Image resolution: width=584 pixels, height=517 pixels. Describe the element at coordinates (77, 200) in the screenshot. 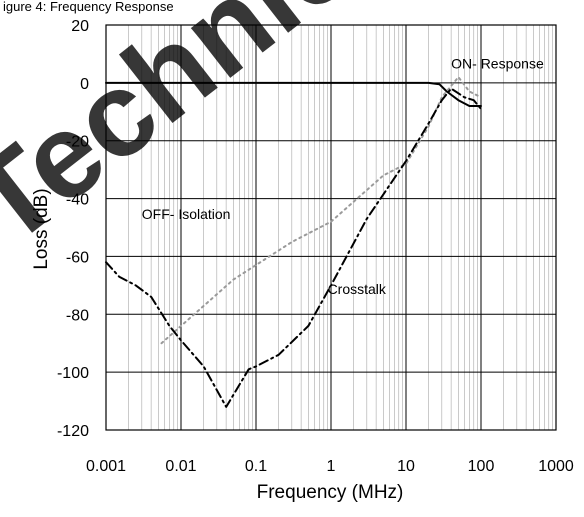

I see `y-tick-label: -40` at that location.